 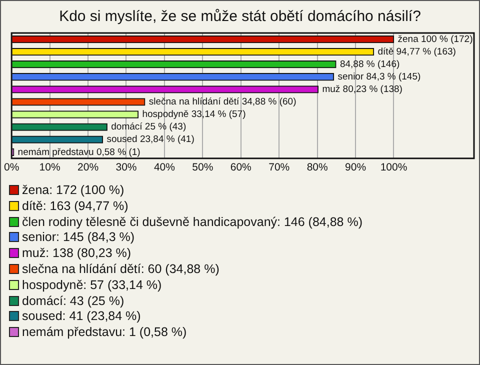 What do you see at coordinates (191, 222) in the screenshot?
I see `text: člen rodiny tělesně či duševně handicapovaný: 146 (84,88 %)` at bounding box center [191, 222].